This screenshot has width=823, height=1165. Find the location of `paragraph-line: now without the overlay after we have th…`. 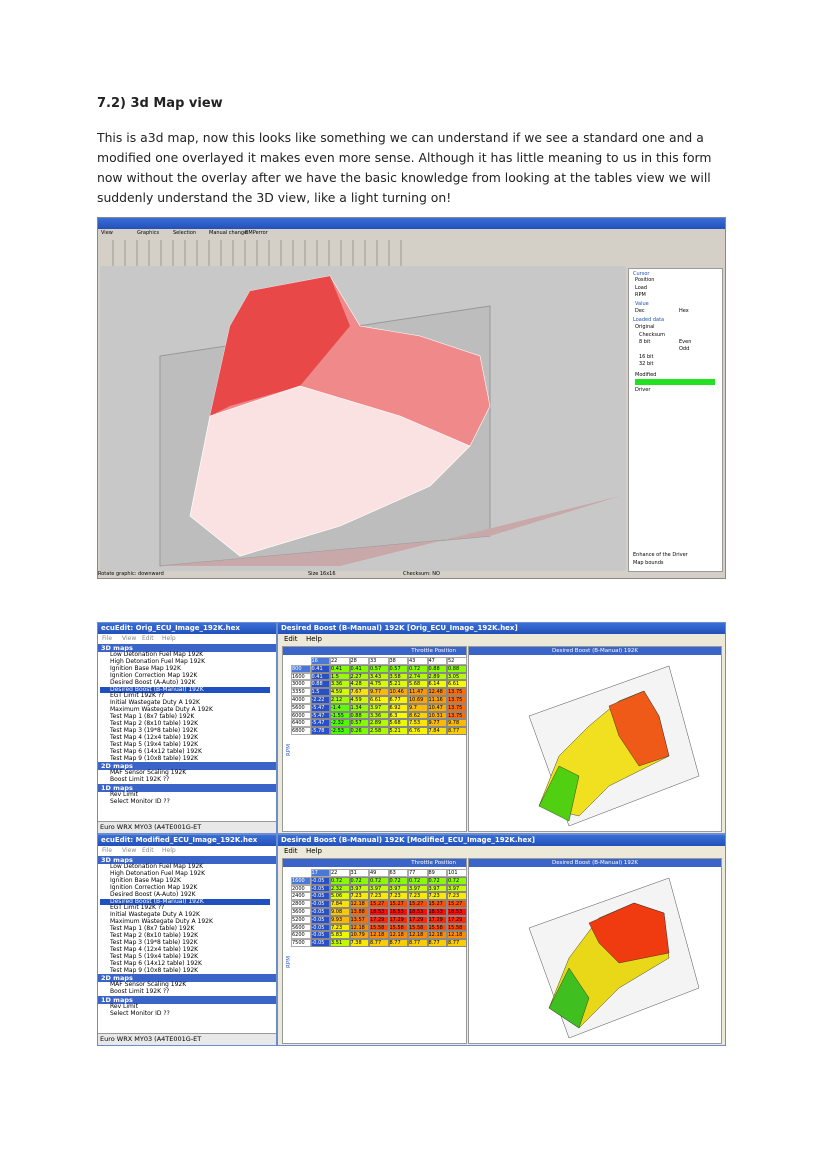

paragraph-line: now without the overlay after we have th… is located at coordinates (404, 177).